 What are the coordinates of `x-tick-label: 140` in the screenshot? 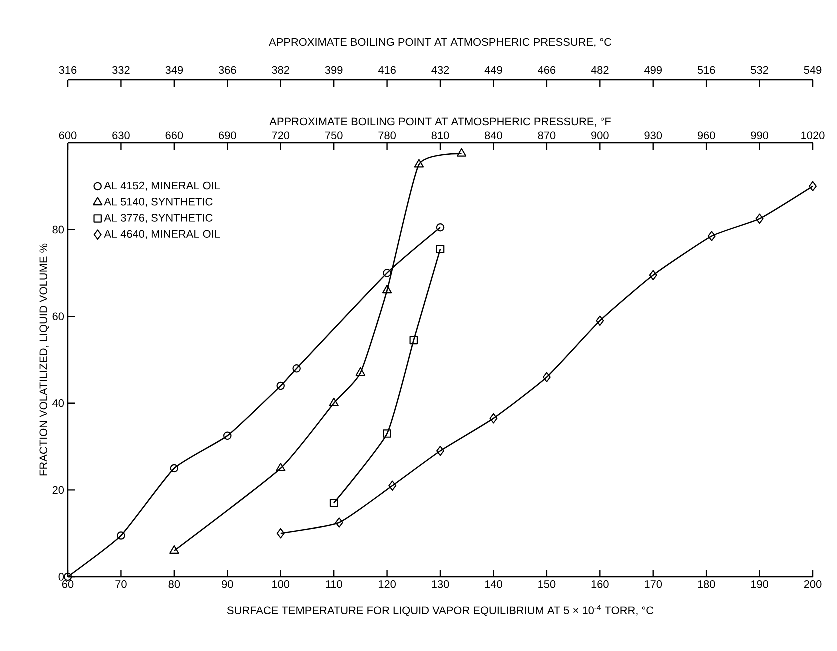 It's located at (493, 584).